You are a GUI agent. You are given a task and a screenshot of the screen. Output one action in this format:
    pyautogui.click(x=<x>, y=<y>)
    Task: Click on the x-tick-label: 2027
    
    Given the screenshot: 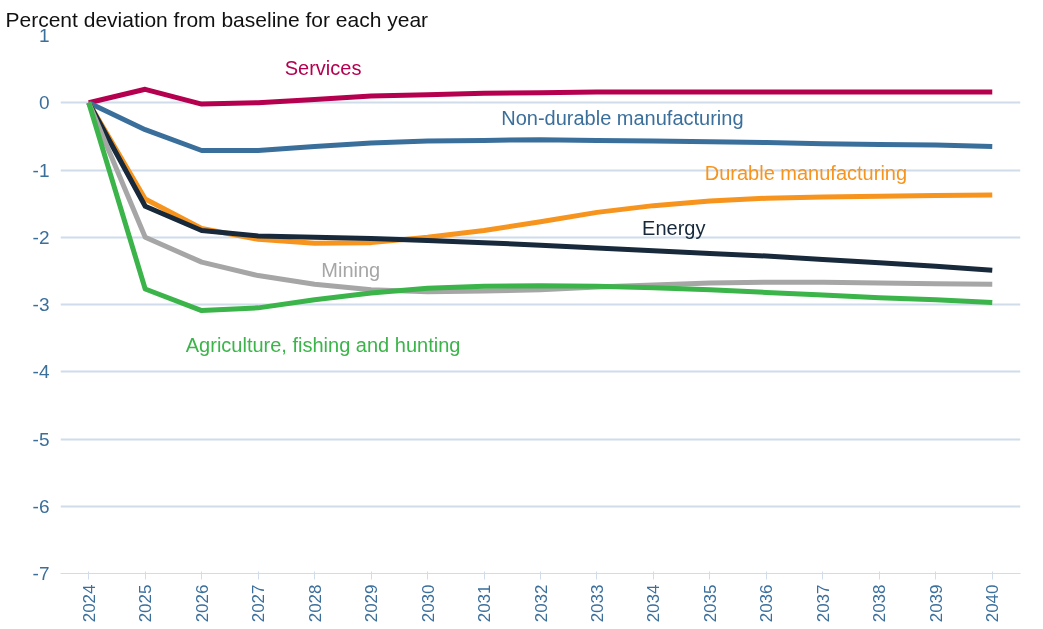 What is the action you would take?
    pyautogui.click(x=259, y=603)
    